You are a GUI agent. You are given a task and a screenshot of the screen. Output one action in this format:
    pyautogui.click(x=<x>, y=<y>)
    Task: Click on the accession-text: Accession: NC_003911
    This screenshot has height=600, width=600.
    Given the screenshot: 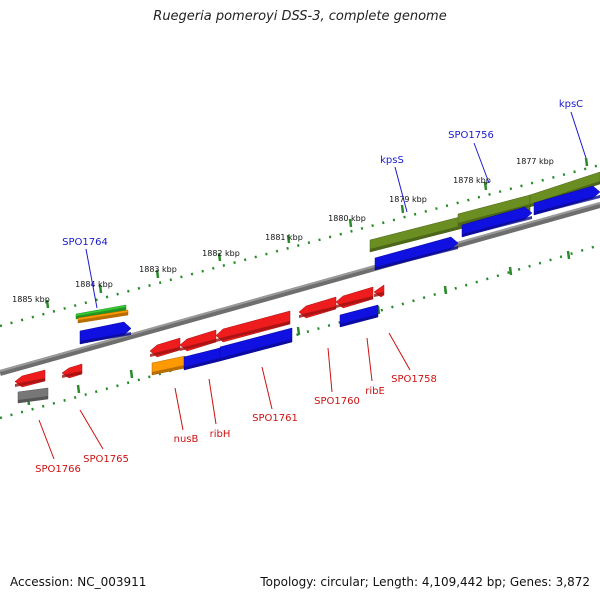 What is the action you would take?
    pyautogui.click(x=78, y=582)
    